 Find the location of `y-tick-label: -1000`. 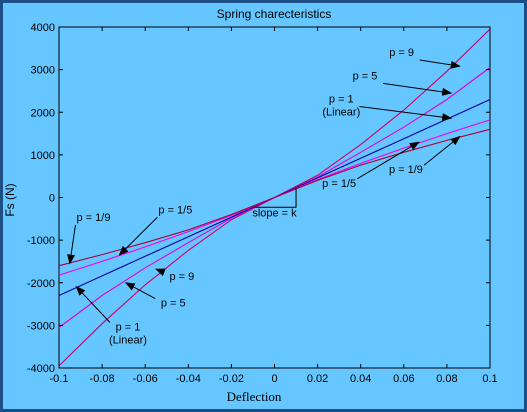

y-tick-label: -1000 is located at coordinates (41, 241).